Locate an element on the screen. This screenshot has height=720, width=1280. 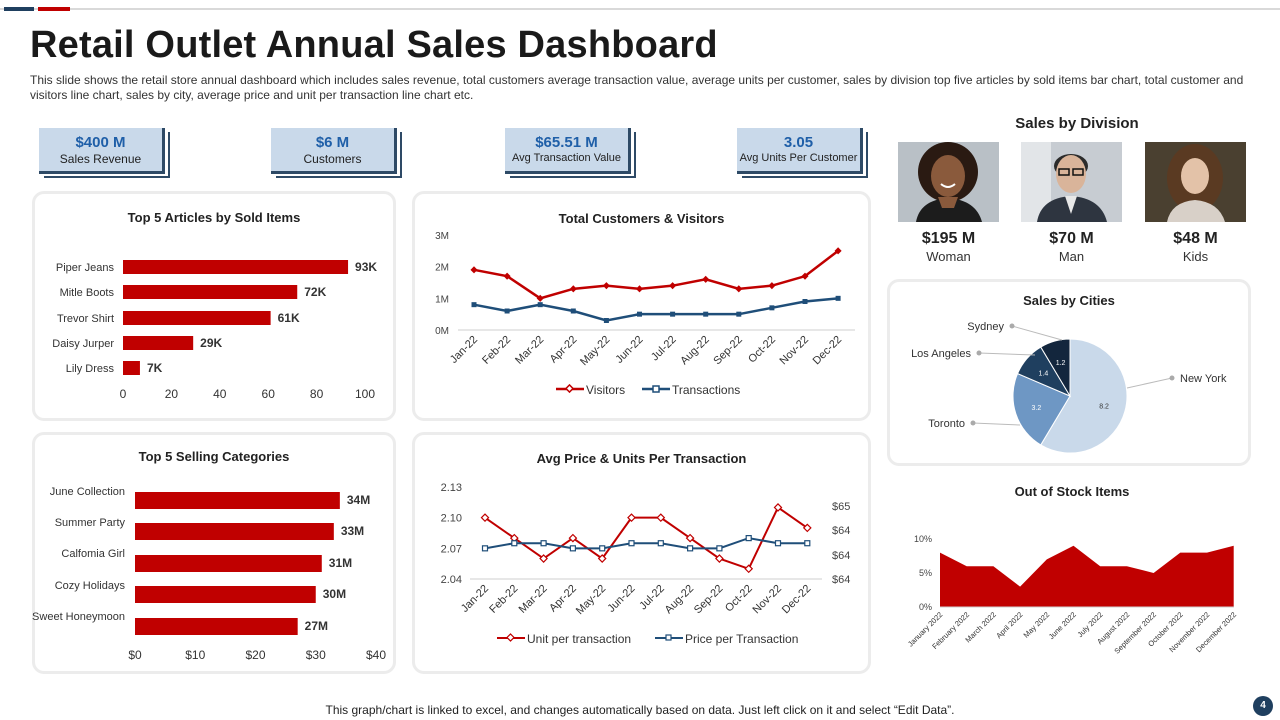
y2-tick-label: $65 is located at coordinates (841, 507).